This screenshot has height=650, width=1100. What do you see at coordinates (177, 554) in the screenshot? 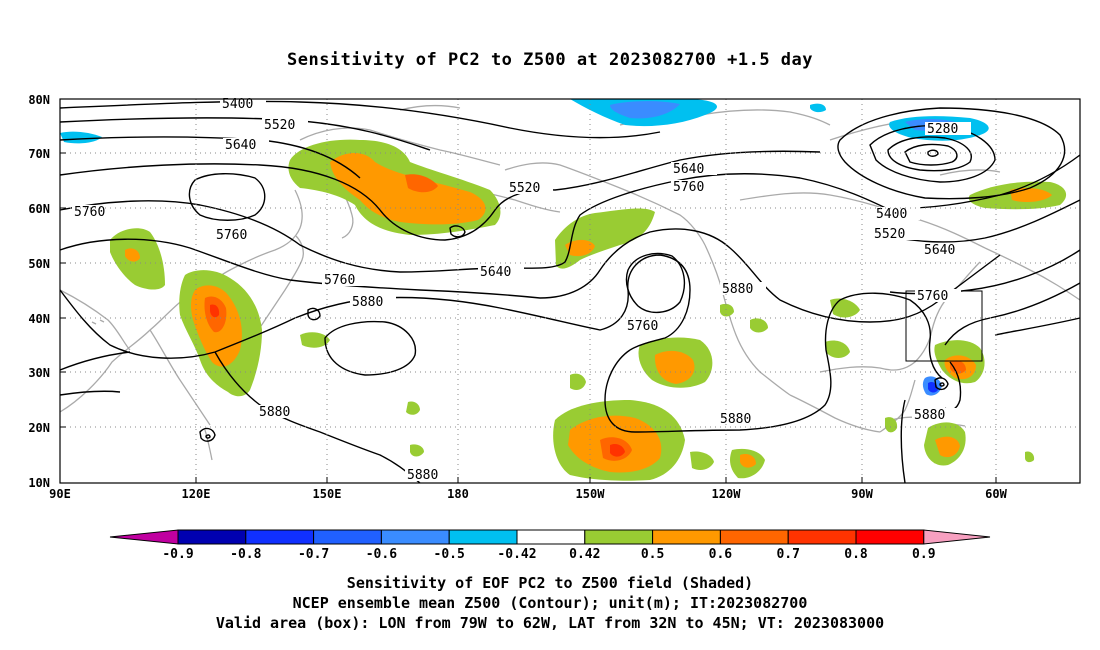
I see `colorbar-label: -0.9` at bounding box center [177, 554].